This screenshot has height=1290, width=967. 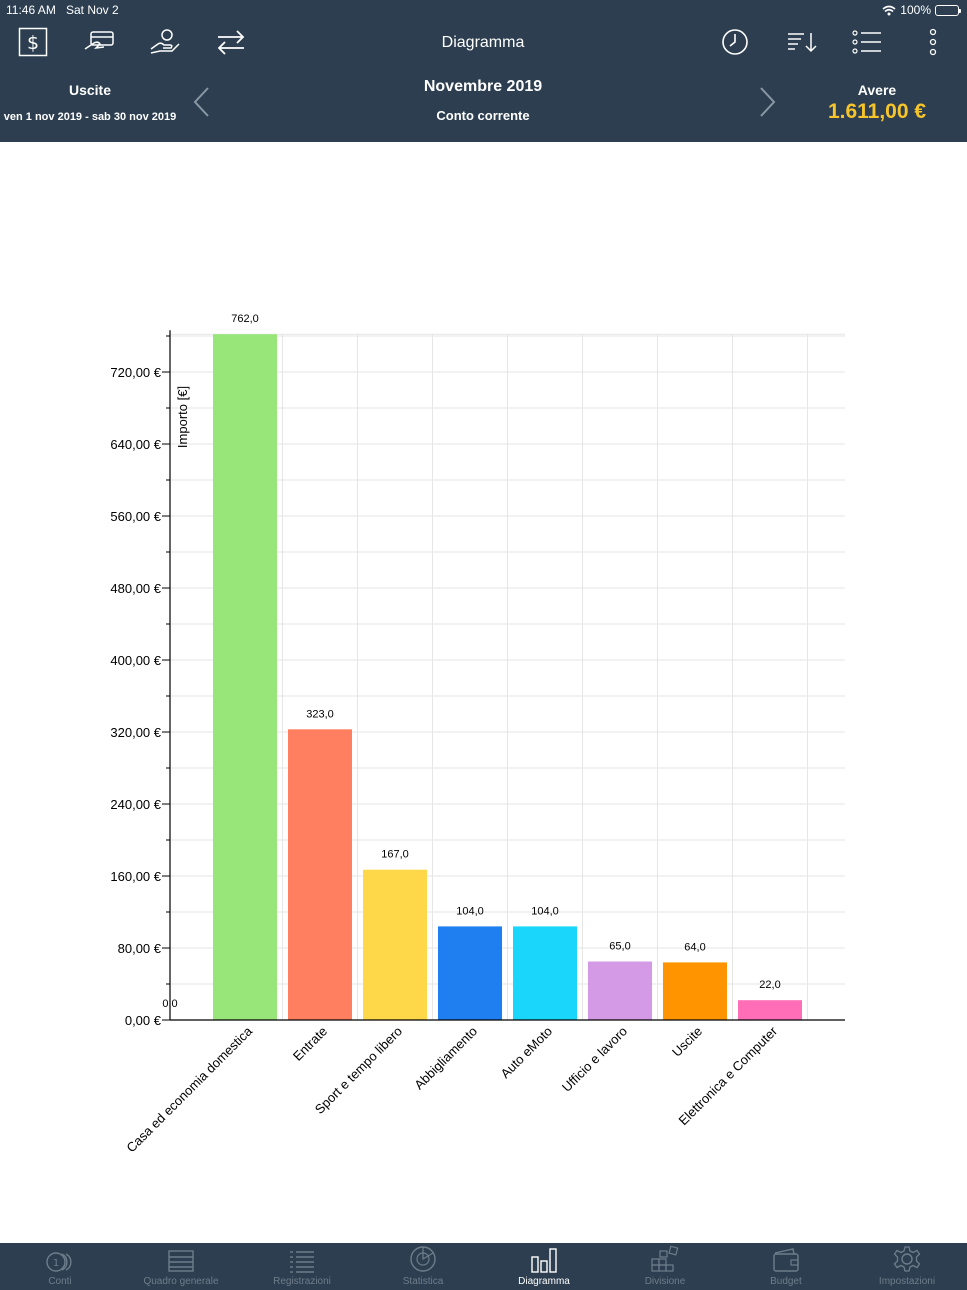 What do you see at coordinates (90, 102) in the screenshot?
I see `period-summary: Uscite ven 1 nov 2019 - sab 30 nov 2019` at bounding box center [90, 102].